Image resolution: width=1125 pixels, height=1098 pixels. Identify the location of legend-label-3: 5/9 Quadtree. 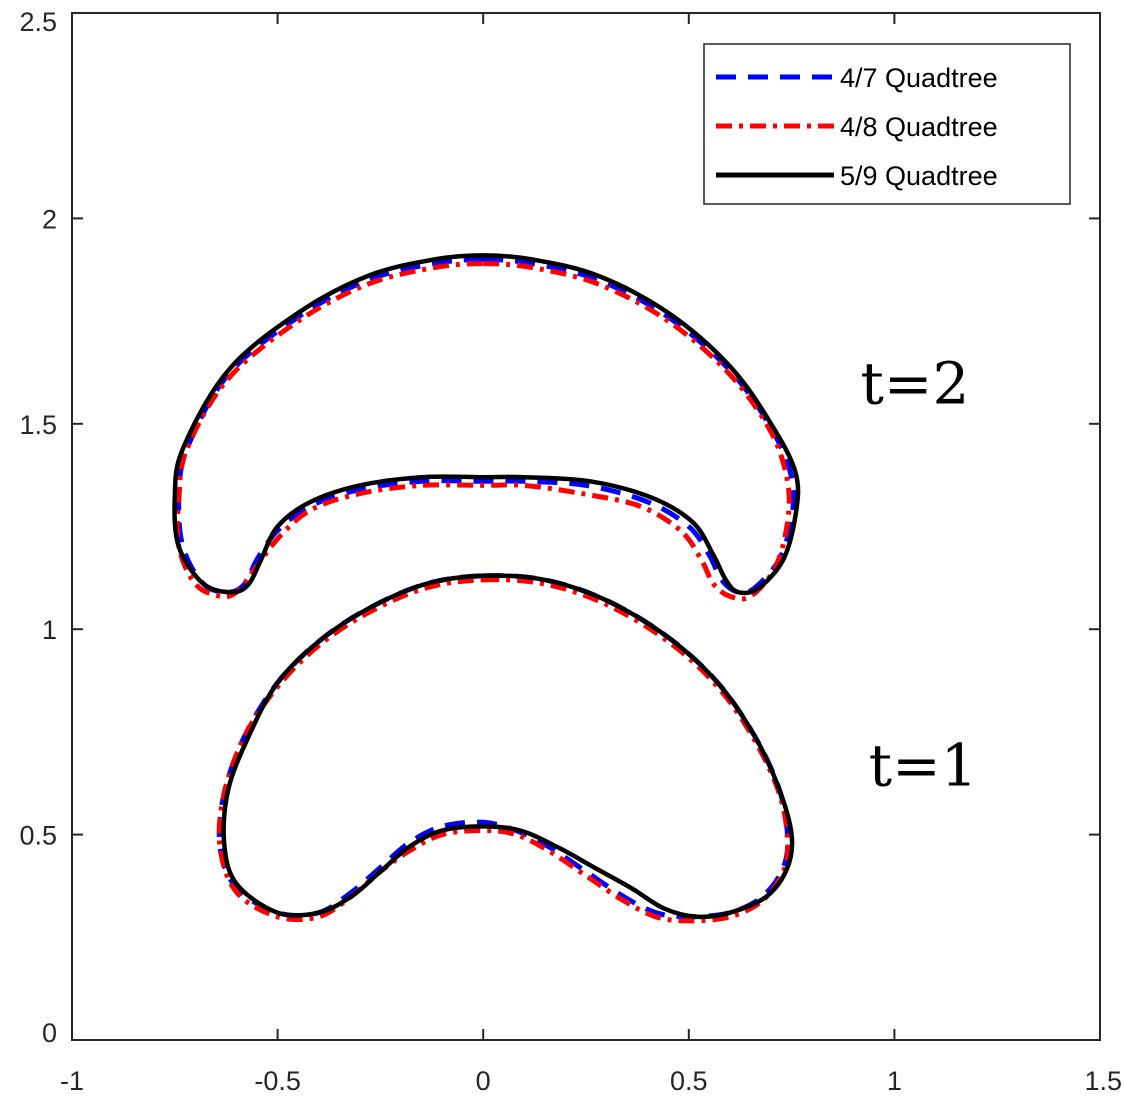
(919, 176).